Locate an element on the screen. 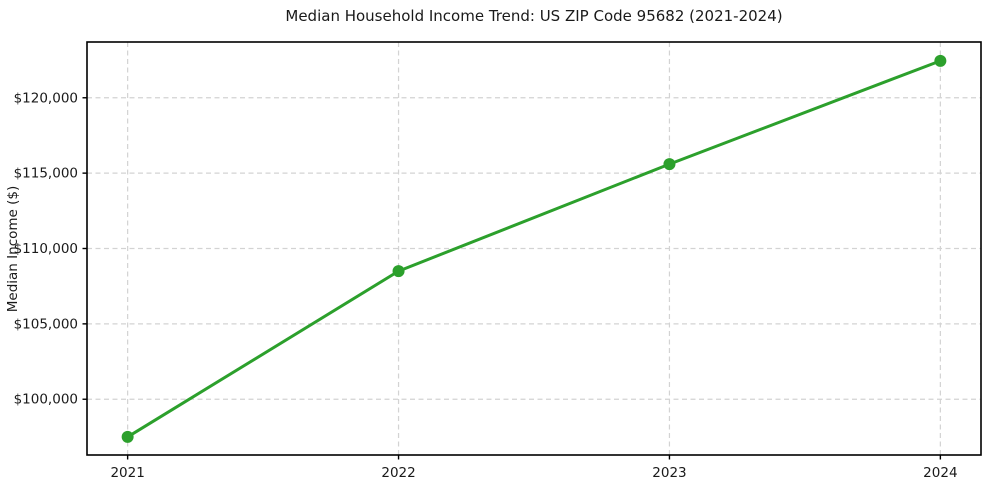 Image resolution: width=989 pixels, height=490 pixels. x-tick-label: 2024 is located at coordinates (940, 473).